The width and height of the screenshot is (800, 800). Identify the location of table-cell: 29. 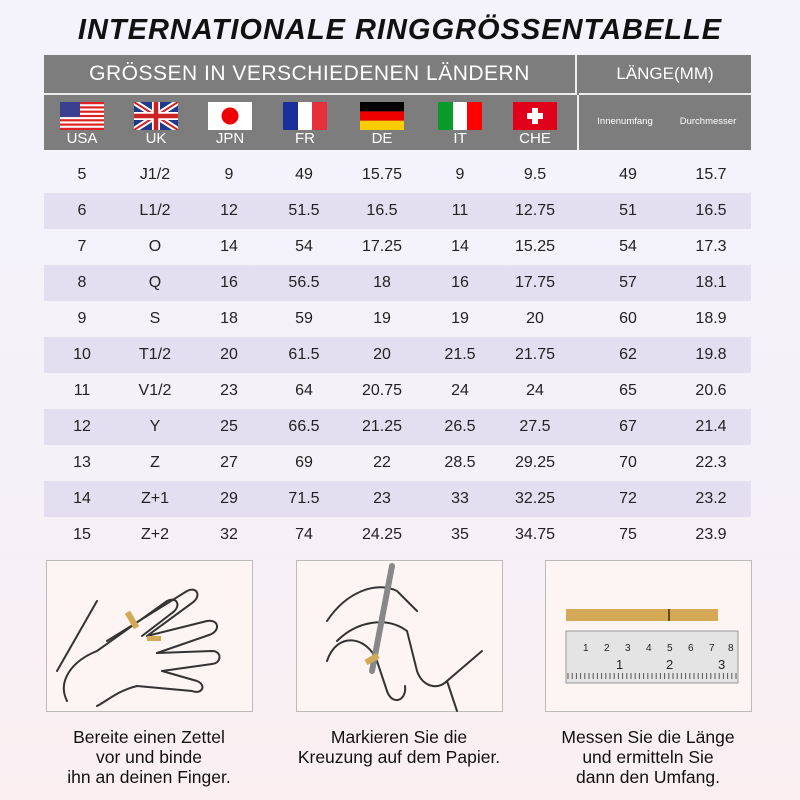
(229, 498).